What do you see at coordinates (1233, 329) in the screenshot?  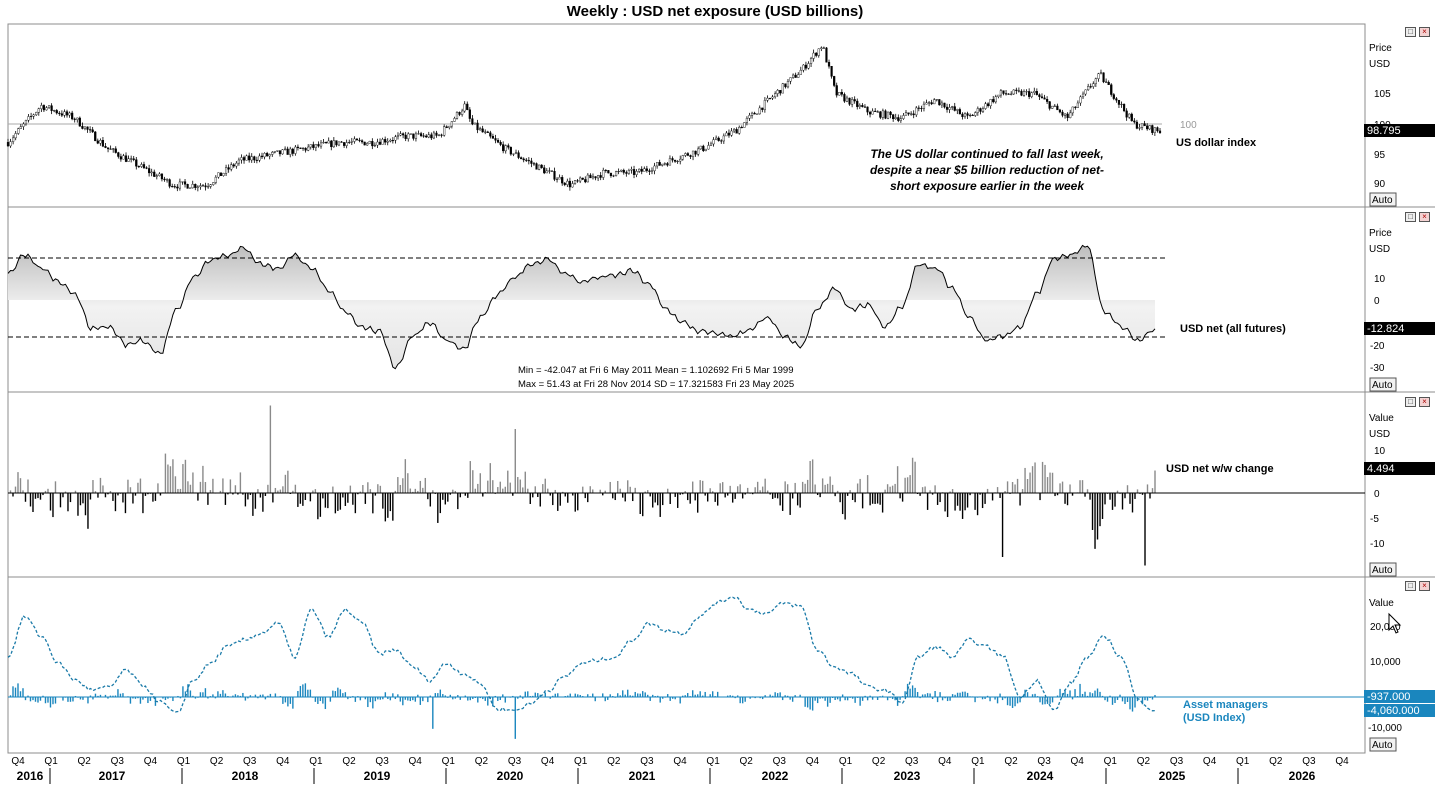 I see `series-label: USD net (all futures)` at bounding box center [1233, 329].